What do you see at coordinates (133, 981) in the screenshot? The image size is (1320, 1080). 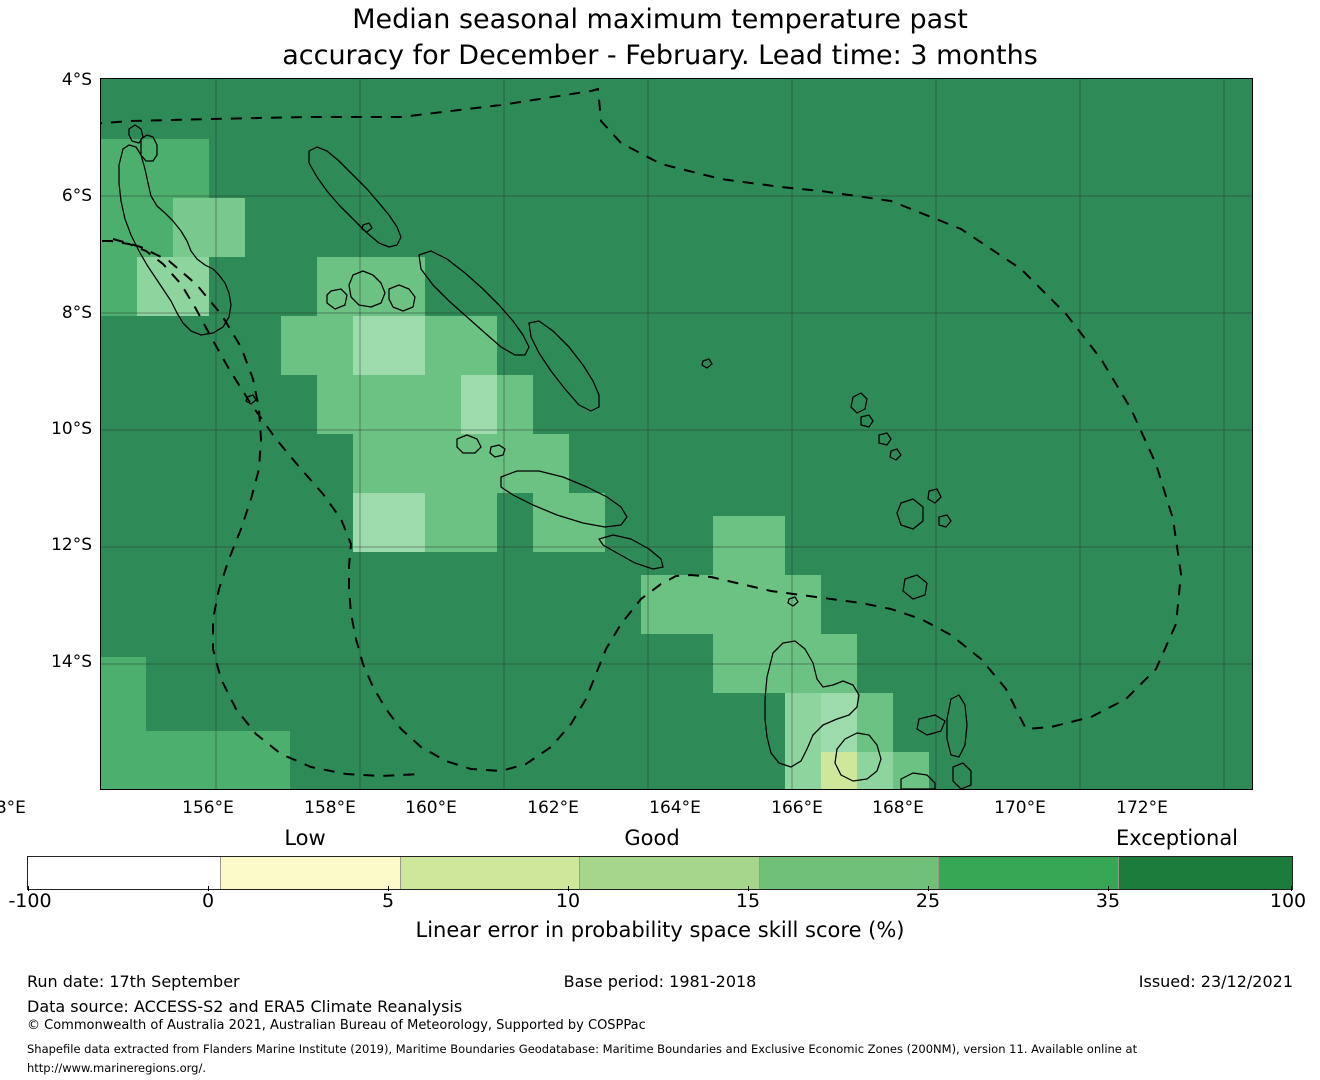 I see `footer-run-date: Run date: 17th September` at bounding box center [133, 981].